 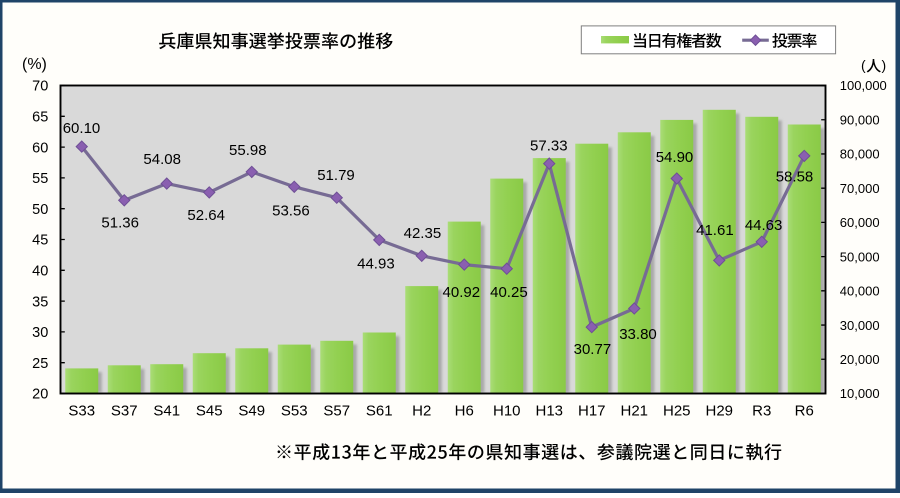 What do you see at coordinates (715, 230) in the screenshot?
I see `svg-text: 41.61` at bounding box center [715, 230].